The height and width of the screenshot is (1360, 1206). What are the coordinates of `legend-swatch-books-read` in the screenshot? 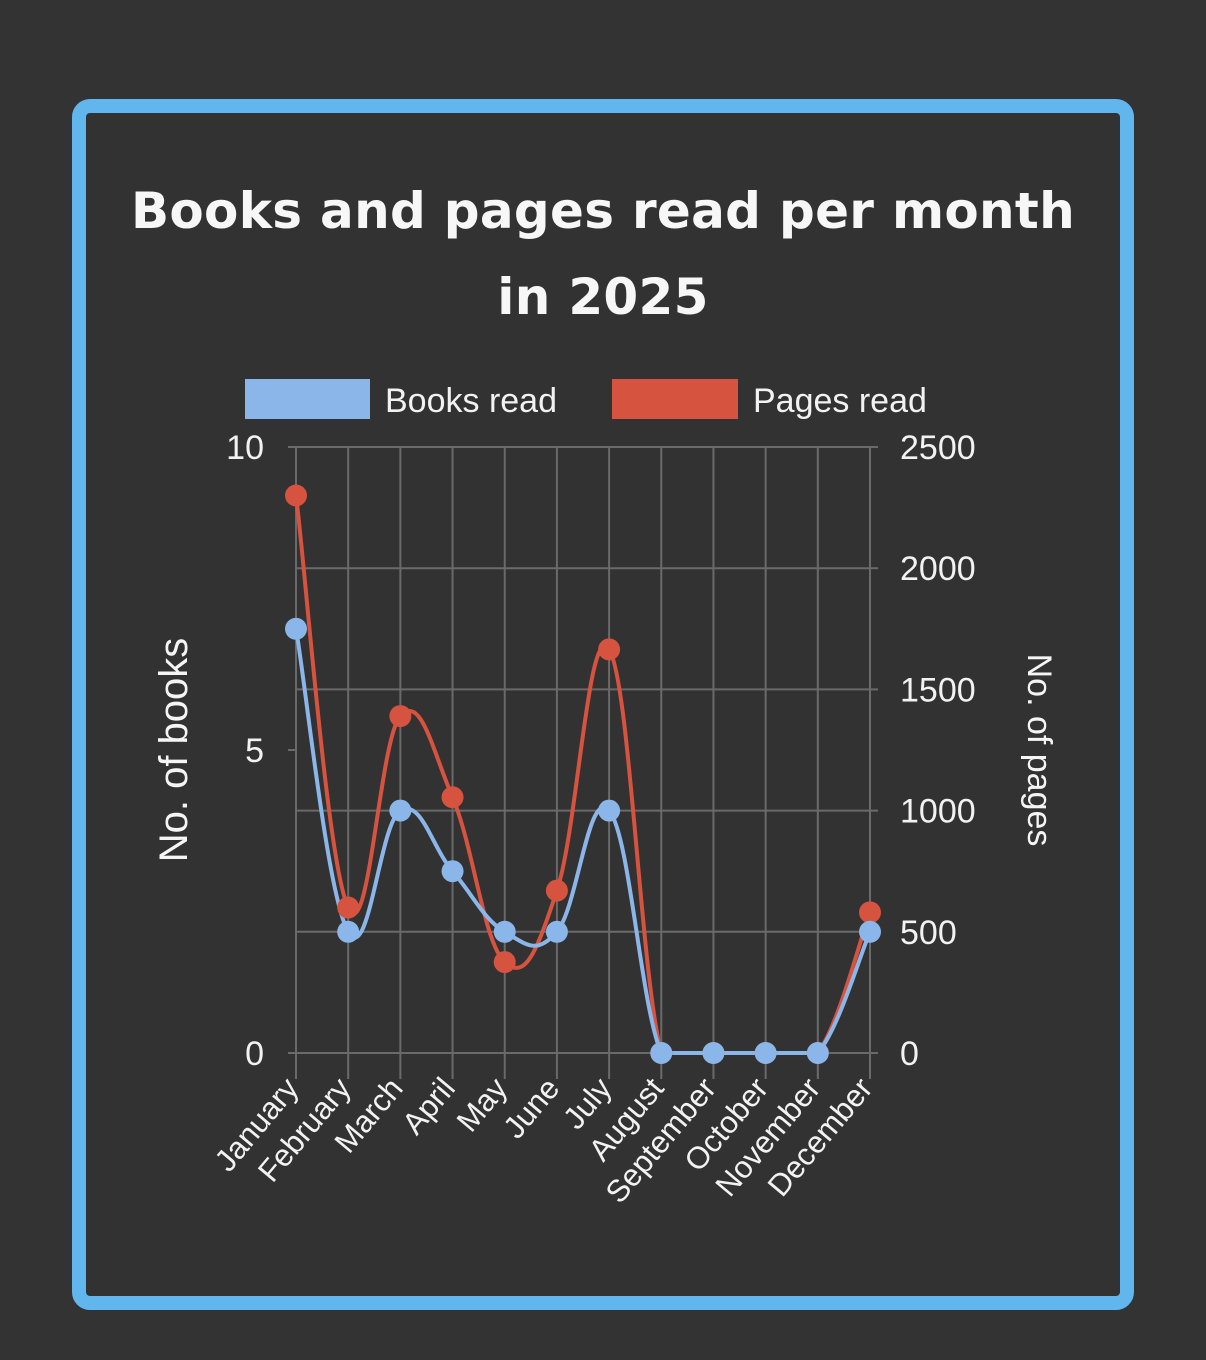 It's located at (307, 399).